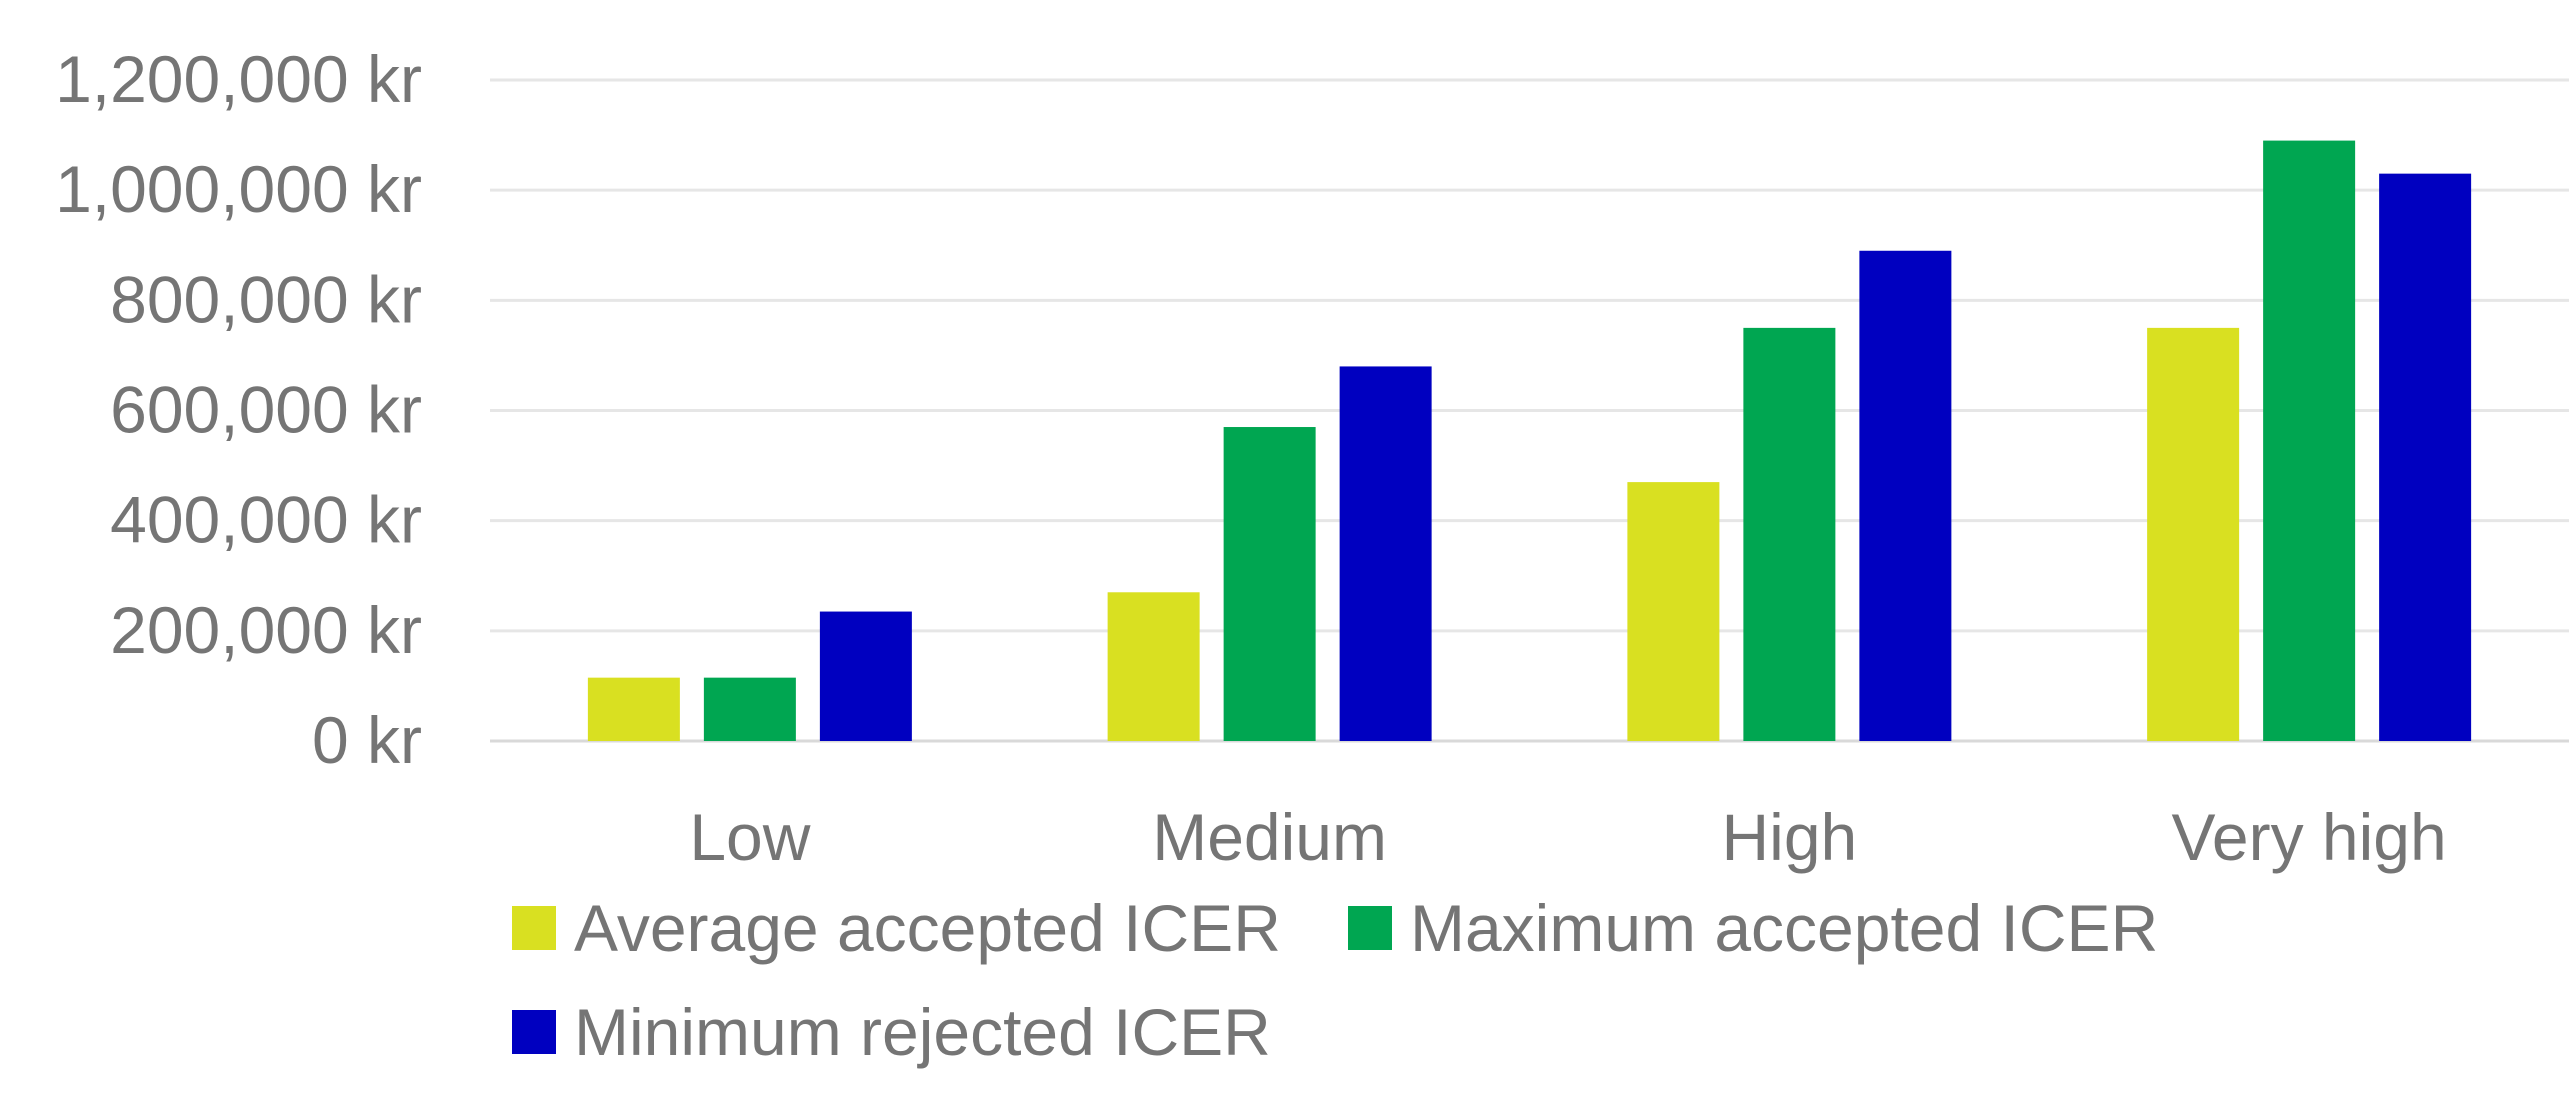  I want to click on y-tick-label: 400,000 kr, so click(266, 520).